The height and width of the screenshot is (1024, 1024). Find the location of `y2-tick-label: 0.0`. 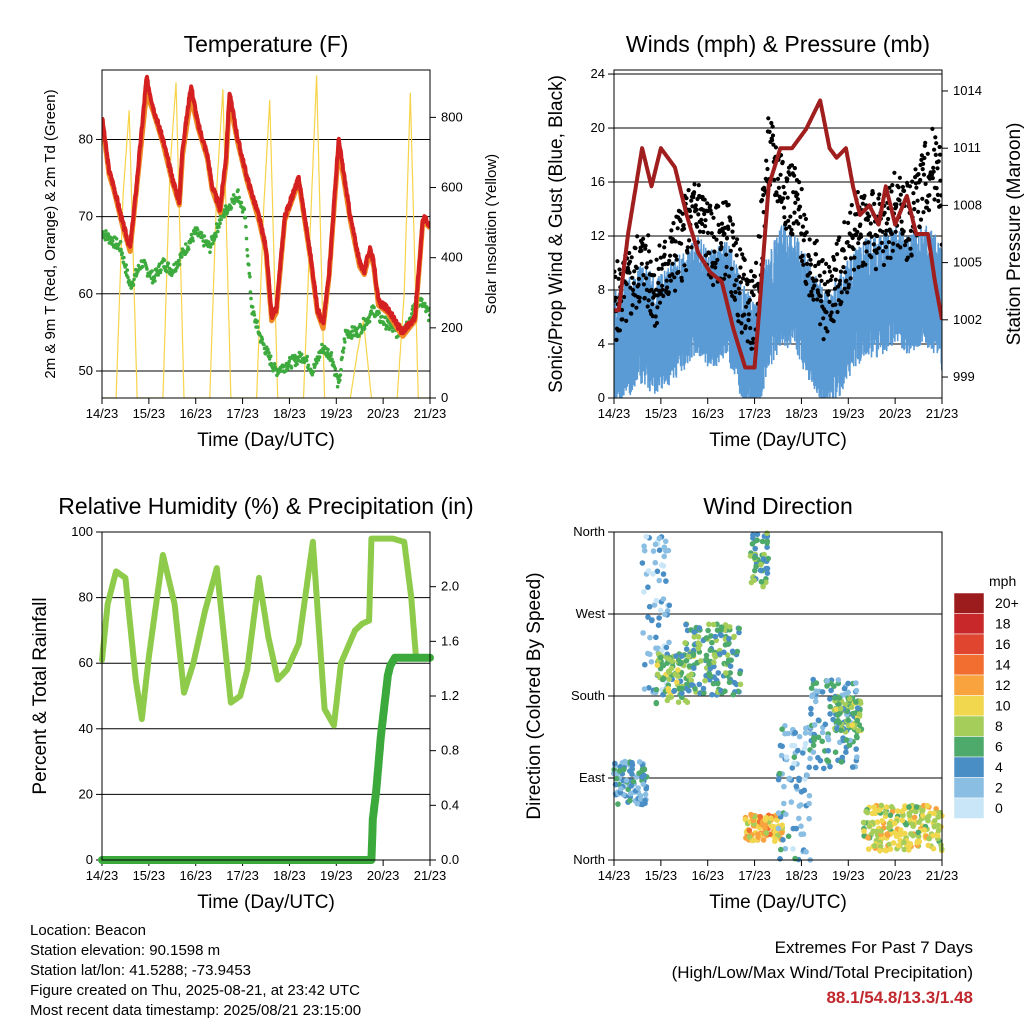

y2-tick-label: 0.0 is located at coordinates (450, 859).